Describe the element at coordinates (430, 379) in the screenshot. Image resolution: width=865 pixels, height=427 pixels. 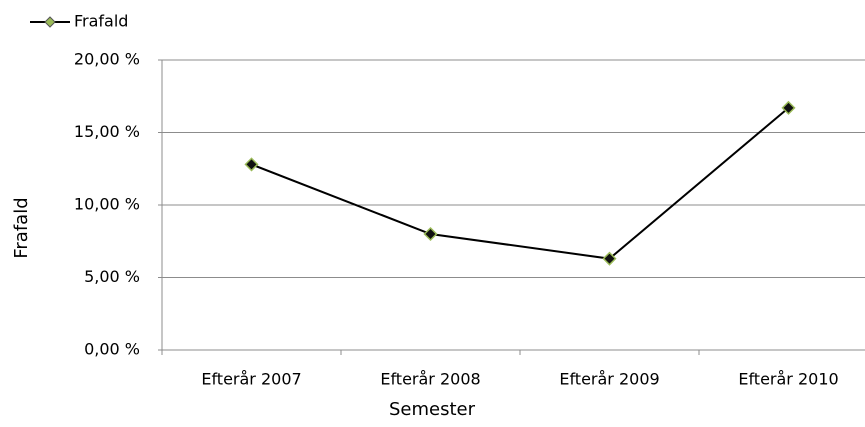
I see `x-tick-label: Efterår 2008` at that location.